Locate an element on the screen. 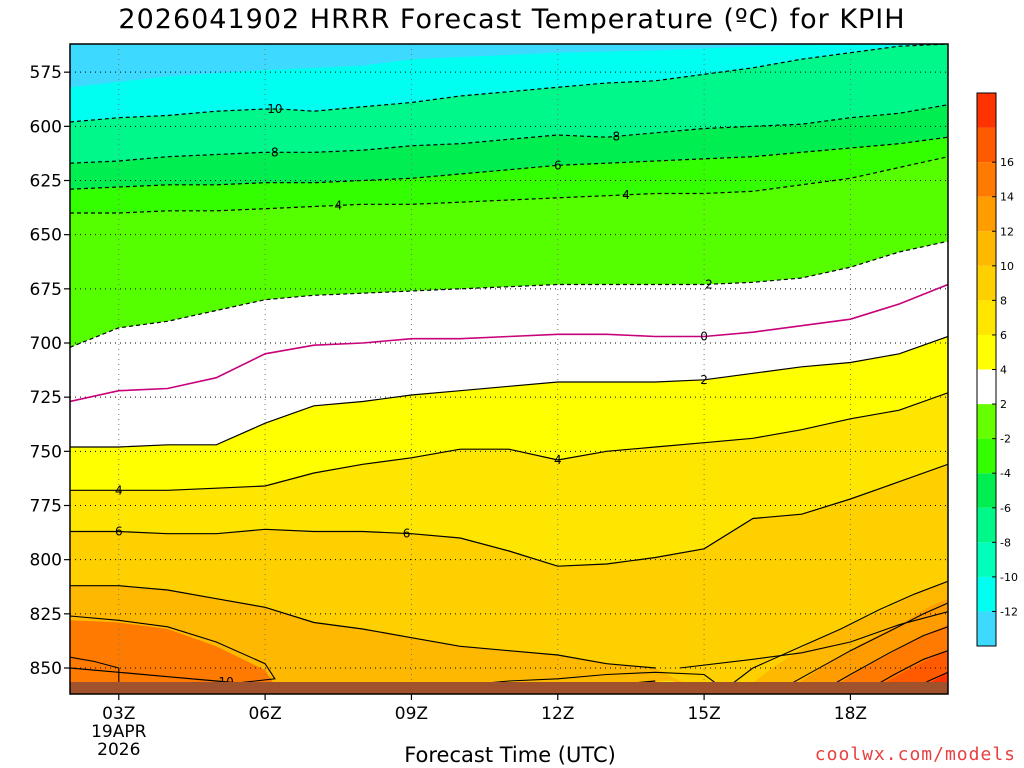 The image size is (1024, 768). y-axis: 575 600 625 650 675 700 725 750 775 800 825 850 is located at coordinates (50, 371).